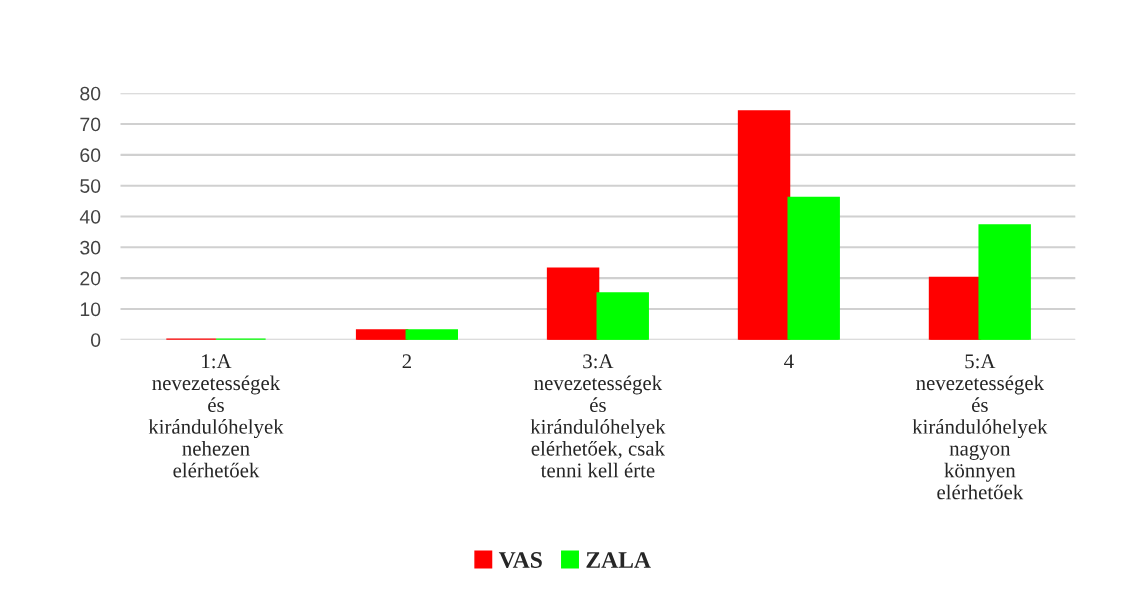  I want to click on y-tick-label: 50, so click(90, 186).